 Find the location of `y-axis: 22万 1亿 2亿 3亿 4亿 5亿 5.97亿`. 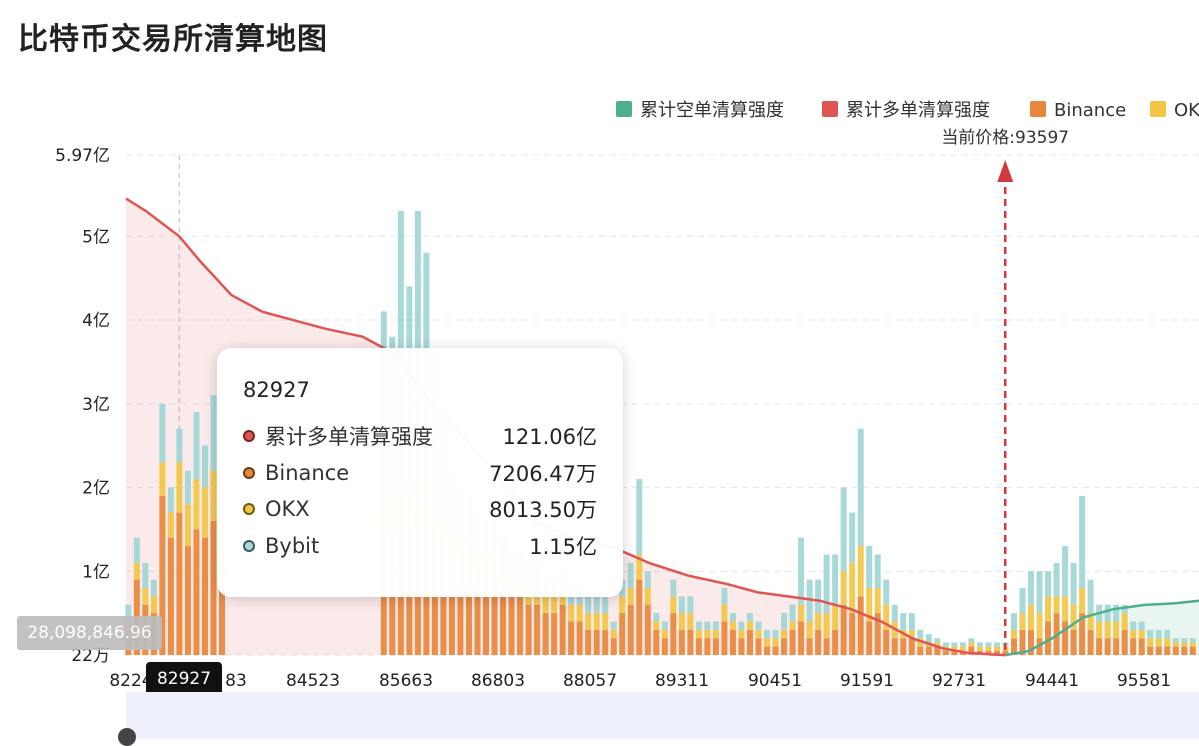

y-axis: 22万 1亿 2亿 3亿 4亿 5亿 5.97亿 is located at coordinates (82, 406).